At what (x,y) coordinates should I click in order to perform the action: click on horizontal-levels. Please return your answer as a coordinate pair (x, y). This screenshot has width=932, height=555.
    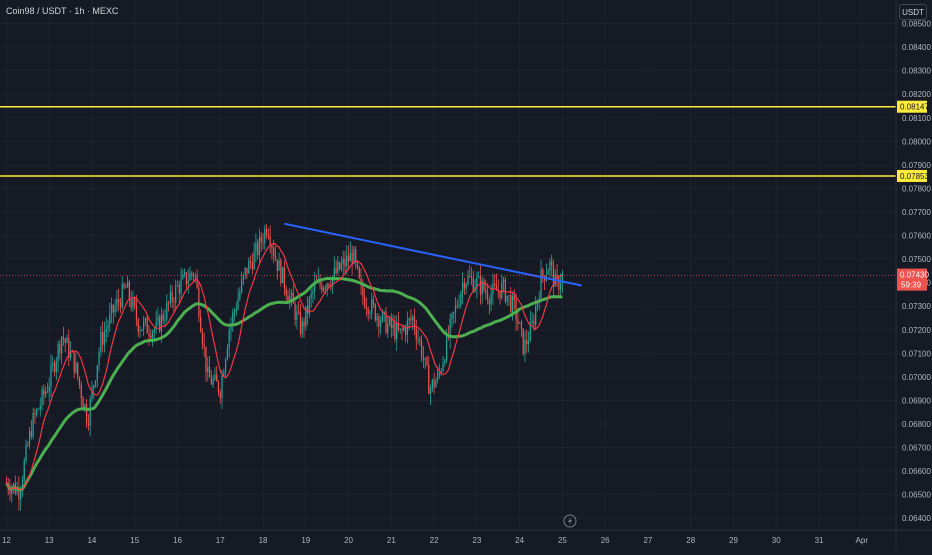
    Looking at the image, I should click on (448, 141).